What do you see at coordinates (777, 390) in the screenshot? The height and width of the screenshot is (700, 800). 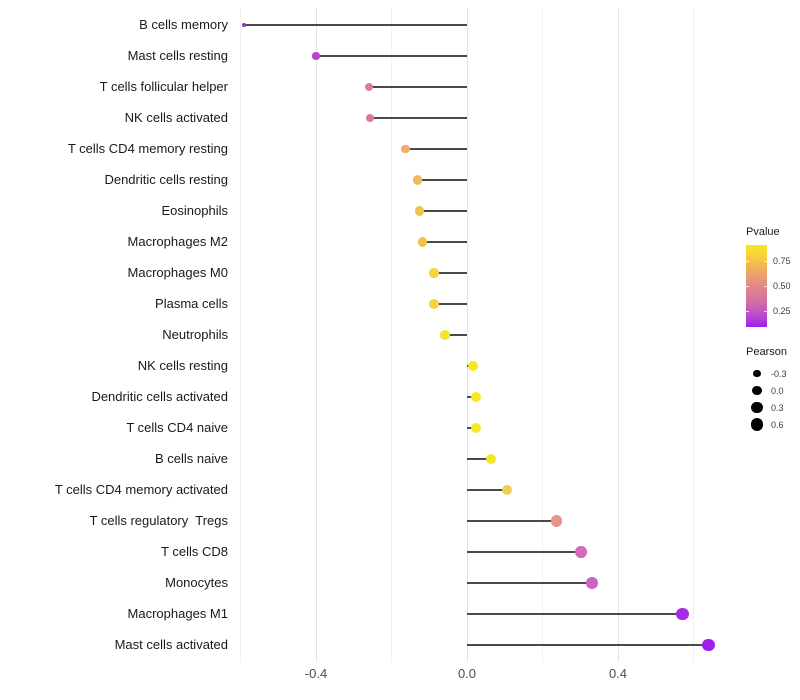 I see `pearson-legend-label: 0.0` at bounding box center [777, 390].